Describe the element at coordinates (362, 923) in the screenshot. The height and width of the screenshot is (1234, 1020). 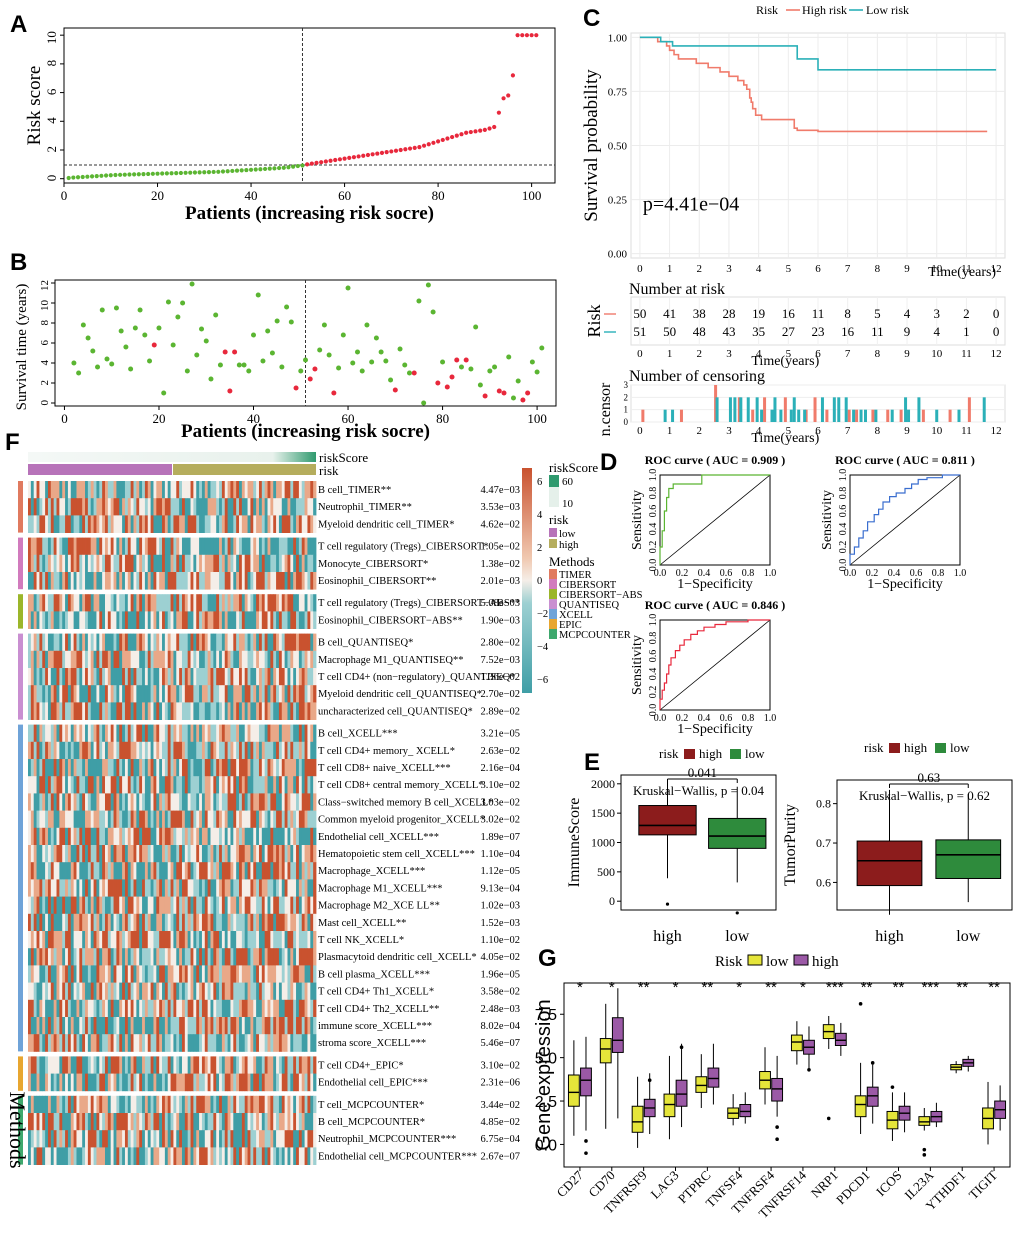
I see `heatmap-row-label: Mast cell_XCELL**` at that location.